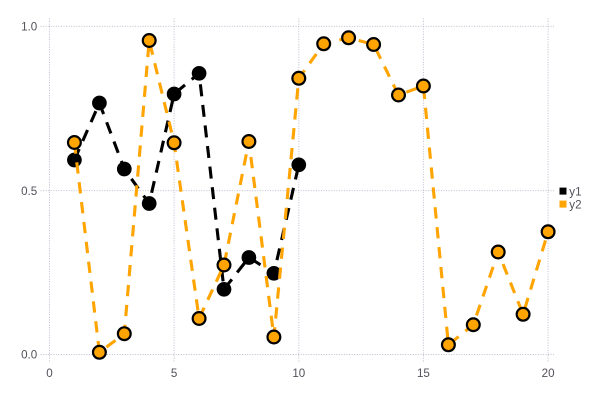 Image resolution: width=600 pixels, height=400 pixels. What do you see at coordinates (575, 192) in the screenshot?
I see `svg-text: y1` at bounding box center [575, 192].